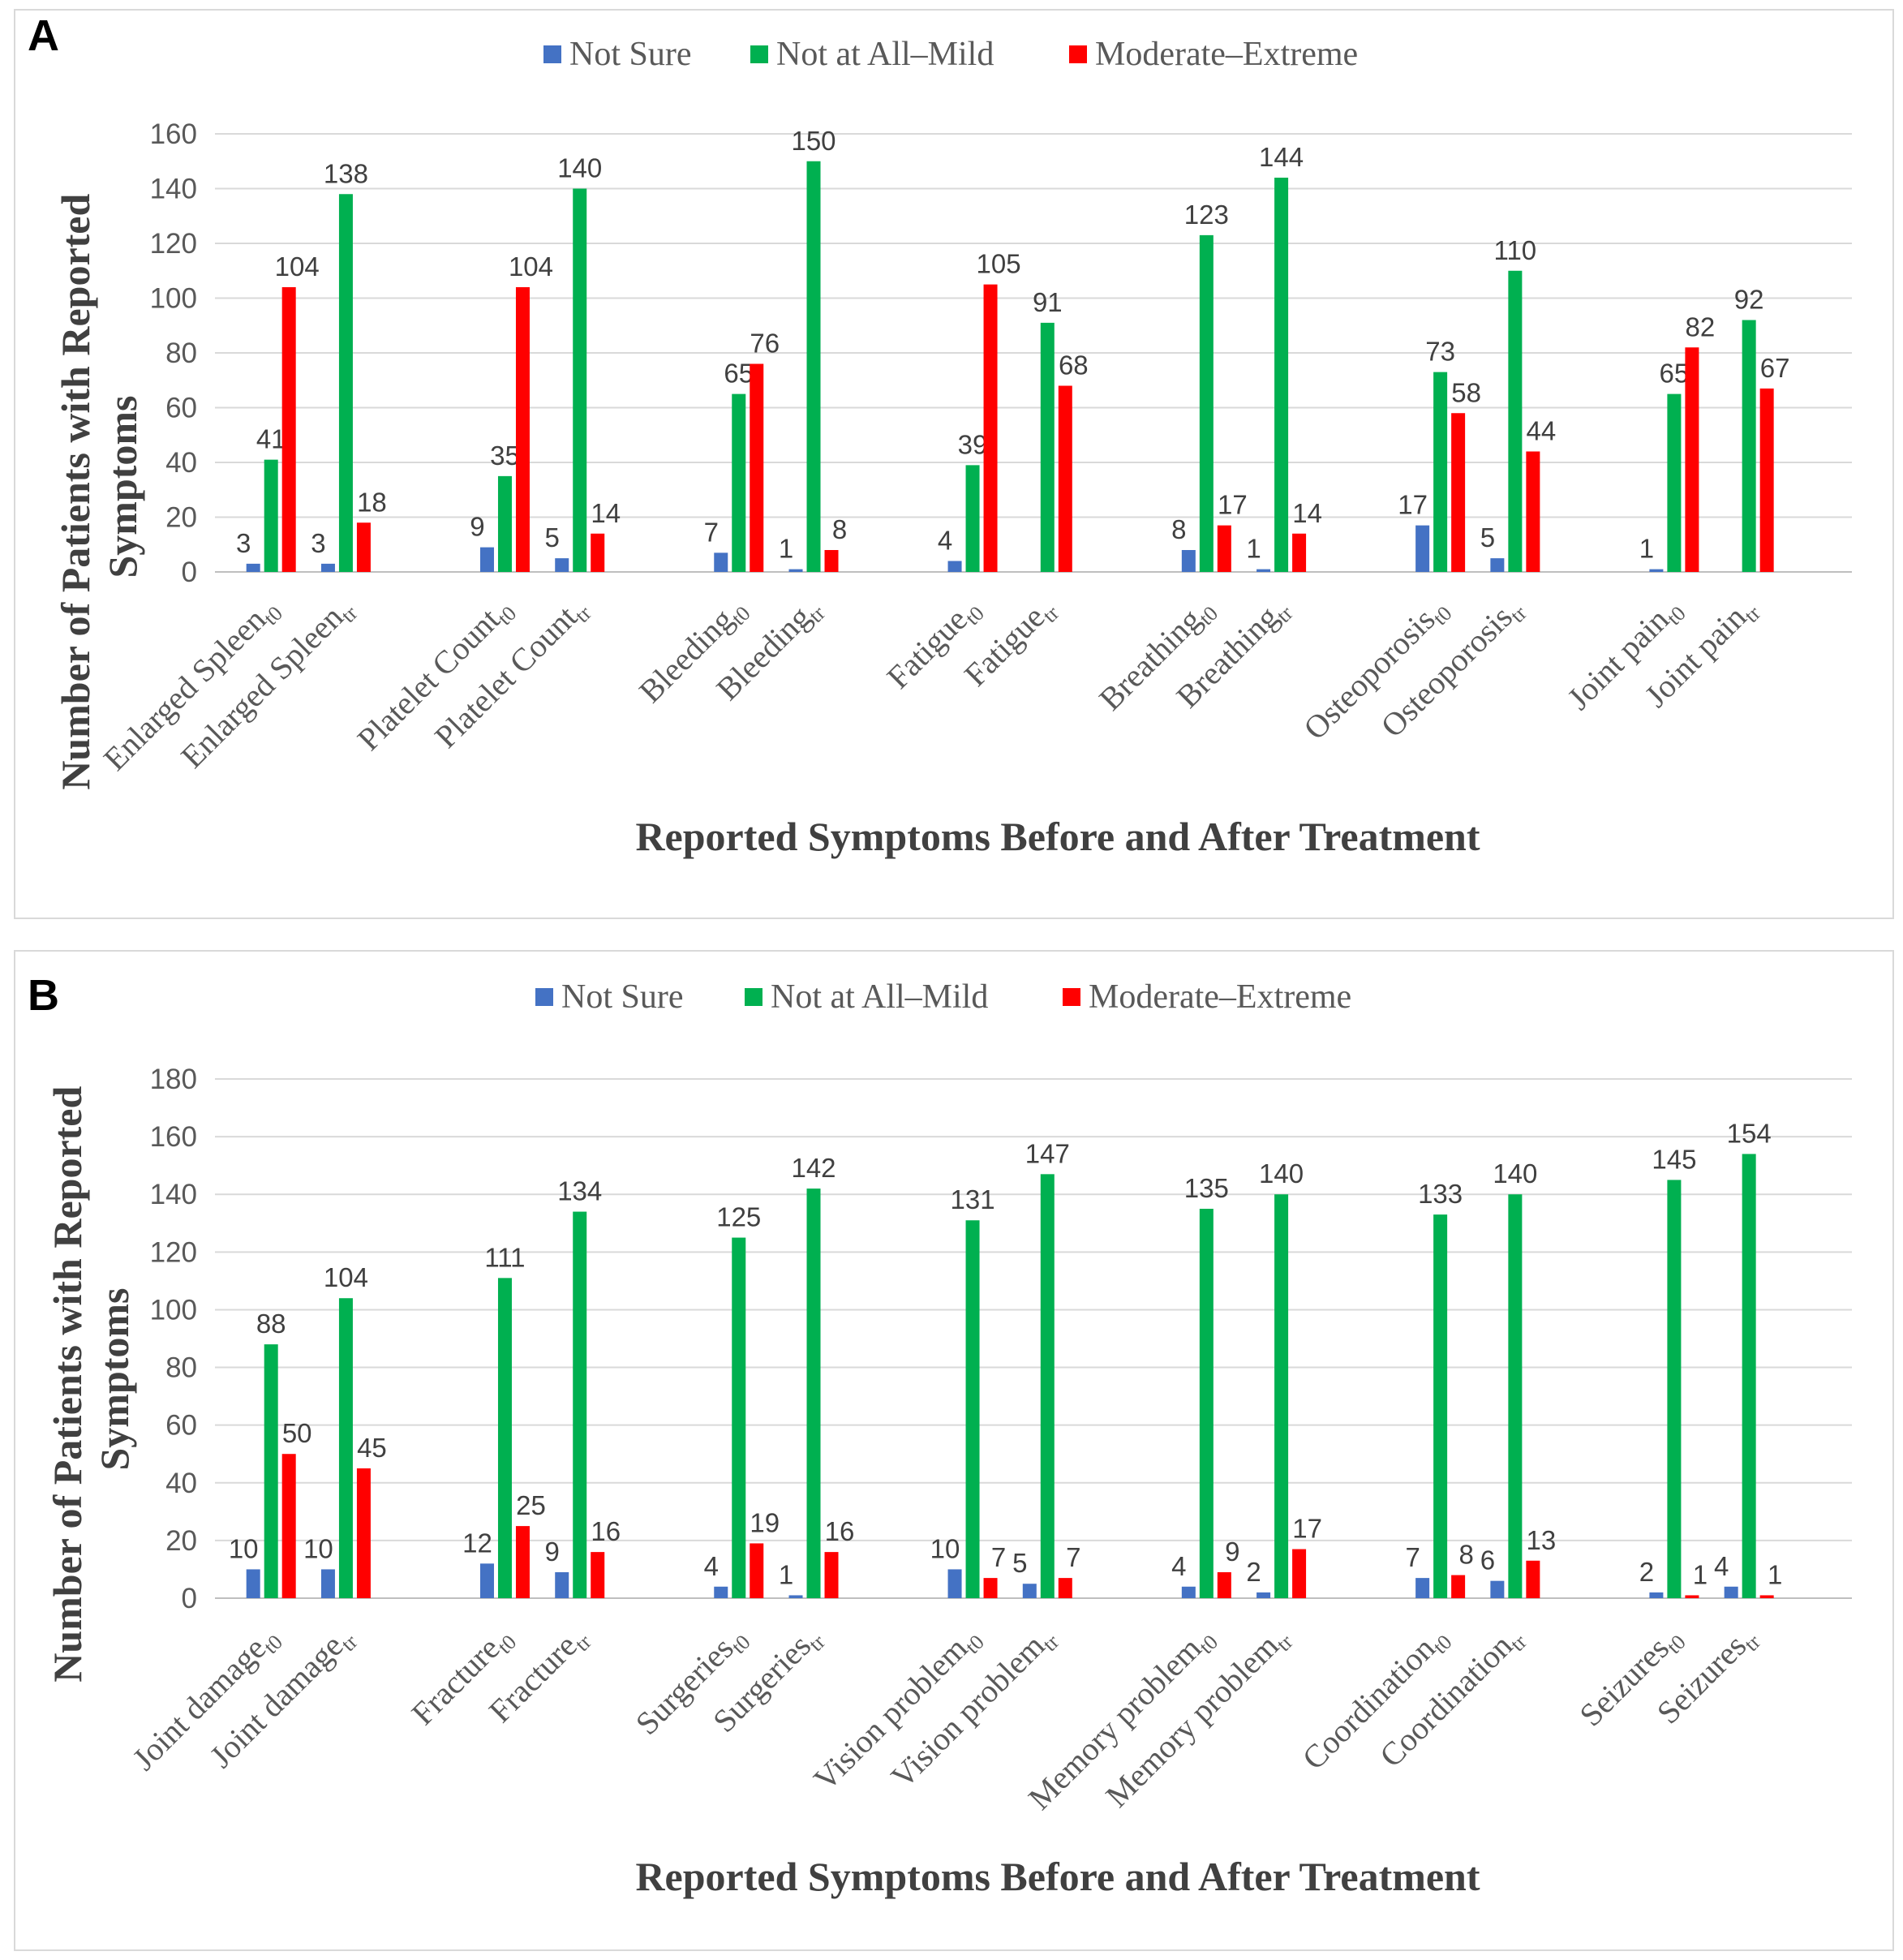 This screenshot has width=1903, height=1960. I want to click on bar-group: 1 65 82, so click(1677, 442).